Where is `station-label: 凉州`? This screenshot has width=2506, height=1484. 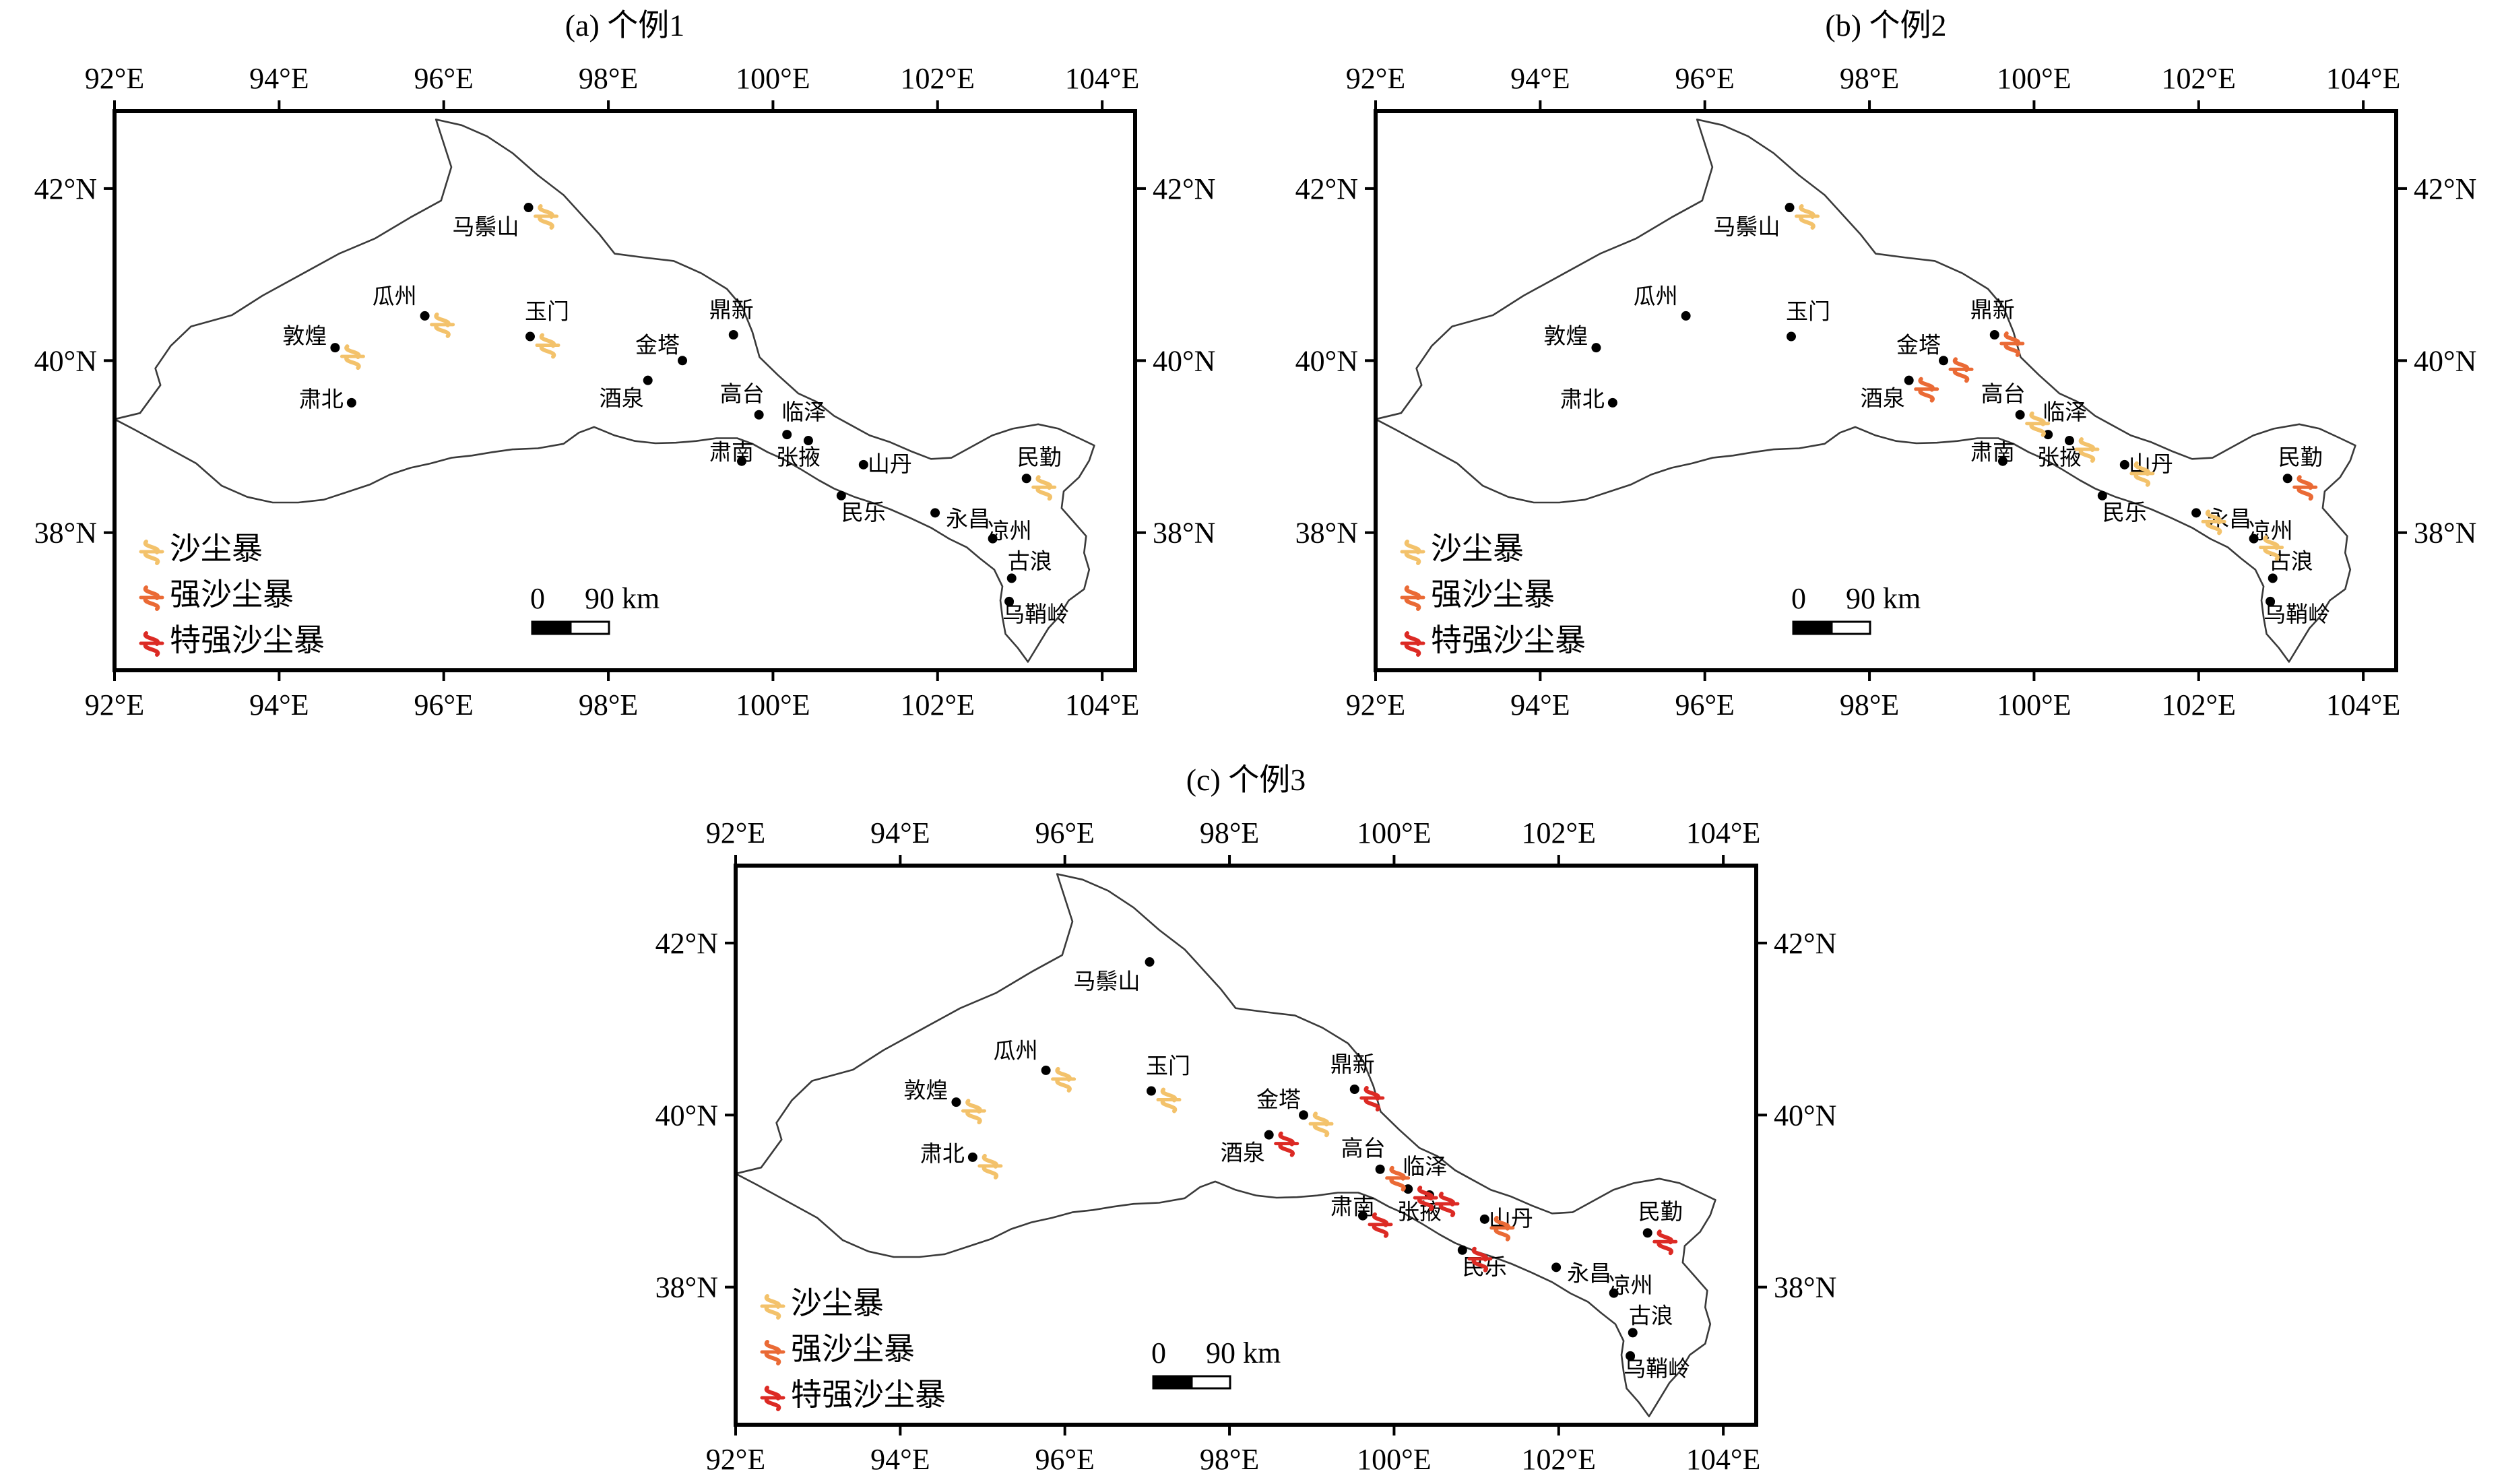
station-label: 凉州 is located at coordinates (1631, 1286).